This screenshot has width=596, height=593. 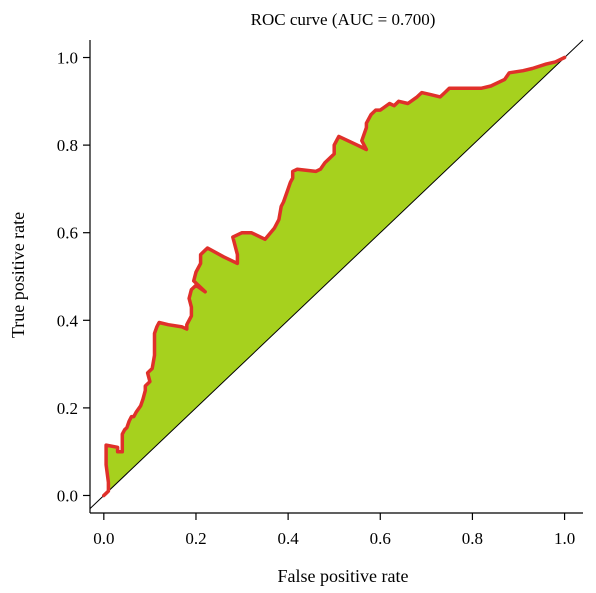 I want to click on x-tick-label: 1.0, so click(x=564, y=538).